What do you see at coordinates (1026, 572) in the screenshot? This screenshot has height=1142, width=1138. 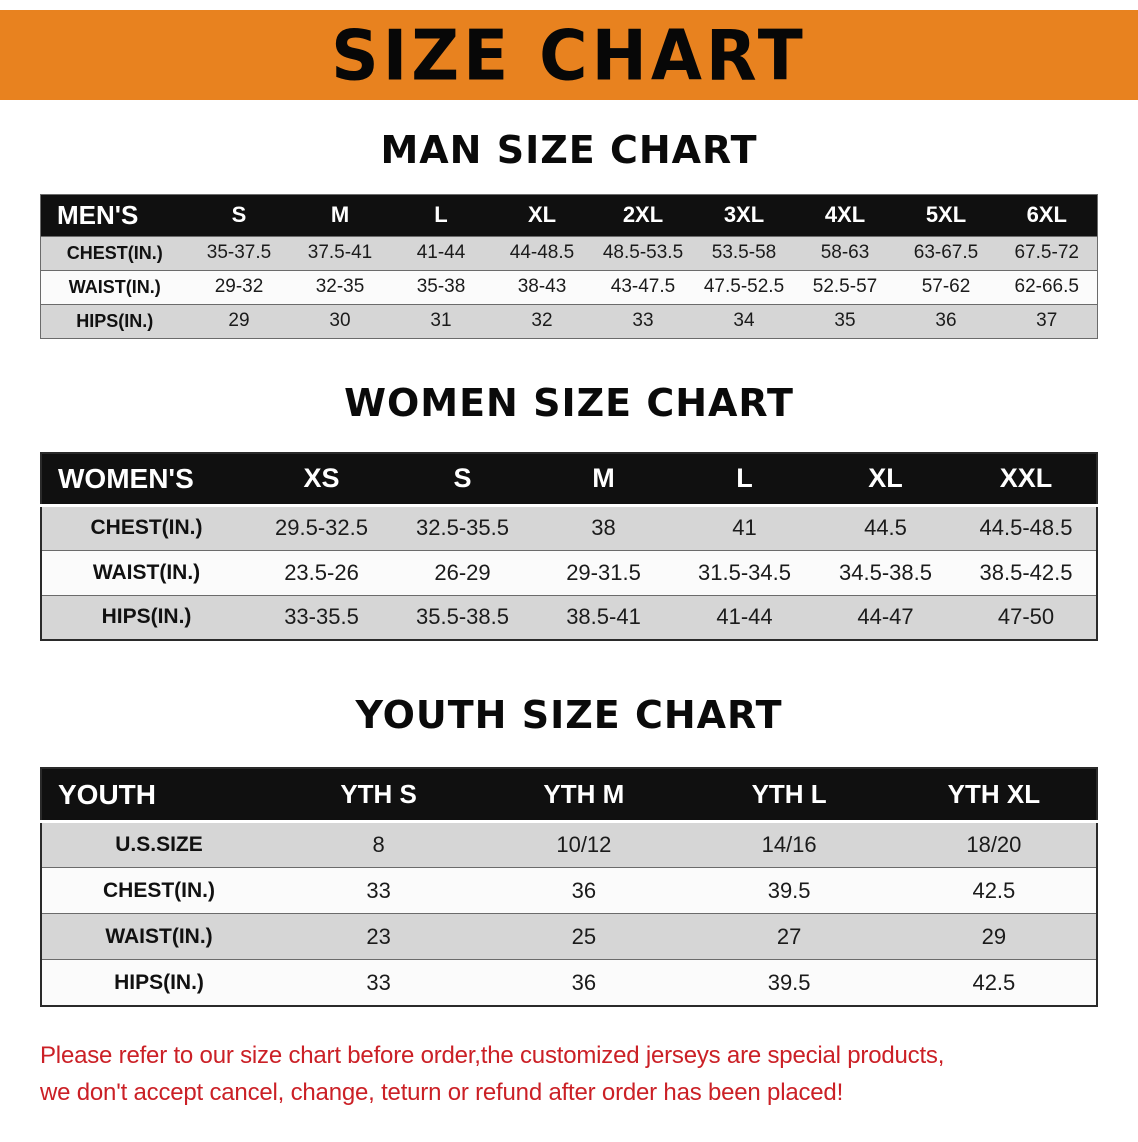 I see `size-value: 38.5-42.5` at bounding box center [1026, 572].